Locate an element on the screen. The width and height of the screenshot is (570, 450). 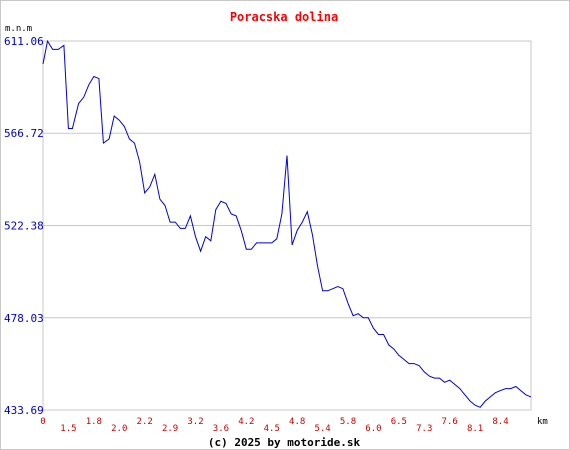
x-tick-label: 4.2 is located at coordinates (246, 422).